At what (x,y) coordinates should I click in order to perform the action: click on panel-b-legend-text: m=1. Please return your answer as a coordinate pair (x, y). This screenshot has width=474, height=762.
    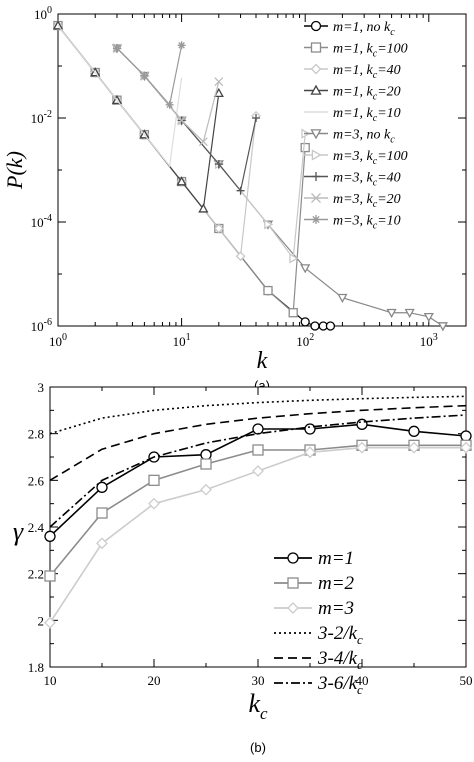
    Looking at the image, I should click on (336, 558).